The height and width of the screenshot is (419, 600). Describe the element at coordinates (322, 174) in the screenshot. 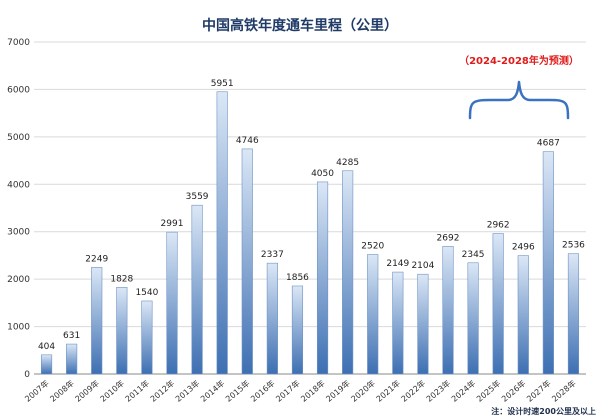

I see `data-label: 4050` at that location.